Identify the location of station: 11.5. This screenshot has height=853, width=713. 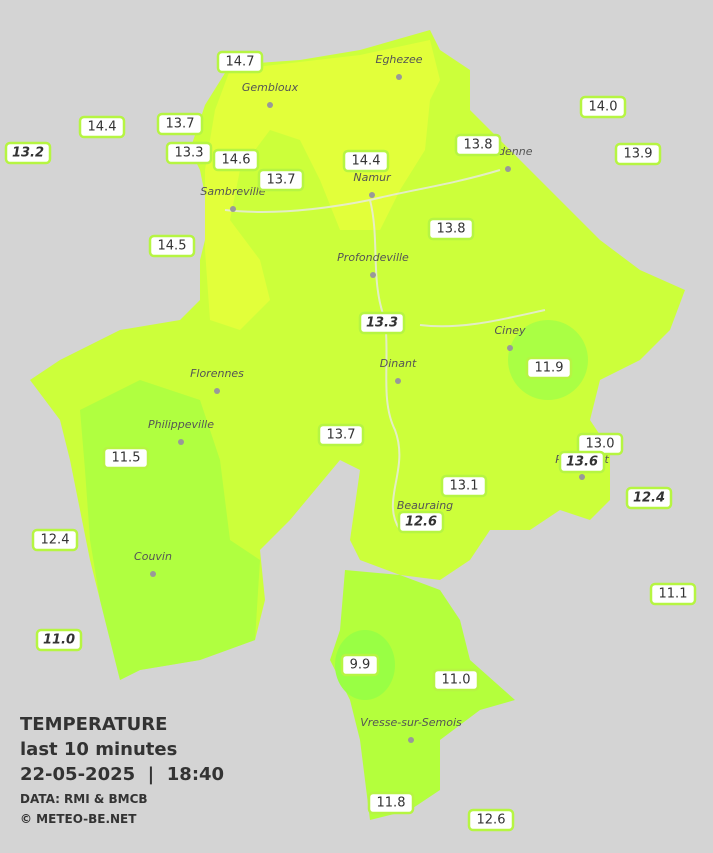
(126, 458).